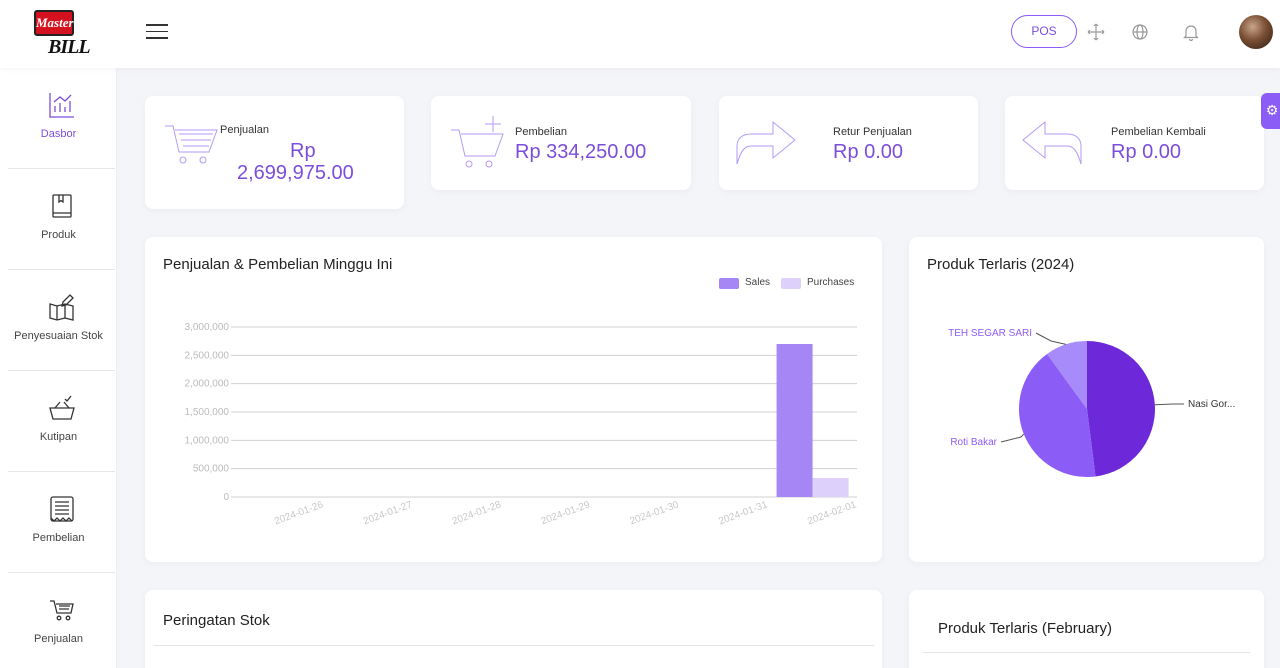 The height and width of the screenshot is (668, 1280). Describe the element at coordinates (211, 469) in the screenshot. I see `y-tick-label: 500,000` at that location.